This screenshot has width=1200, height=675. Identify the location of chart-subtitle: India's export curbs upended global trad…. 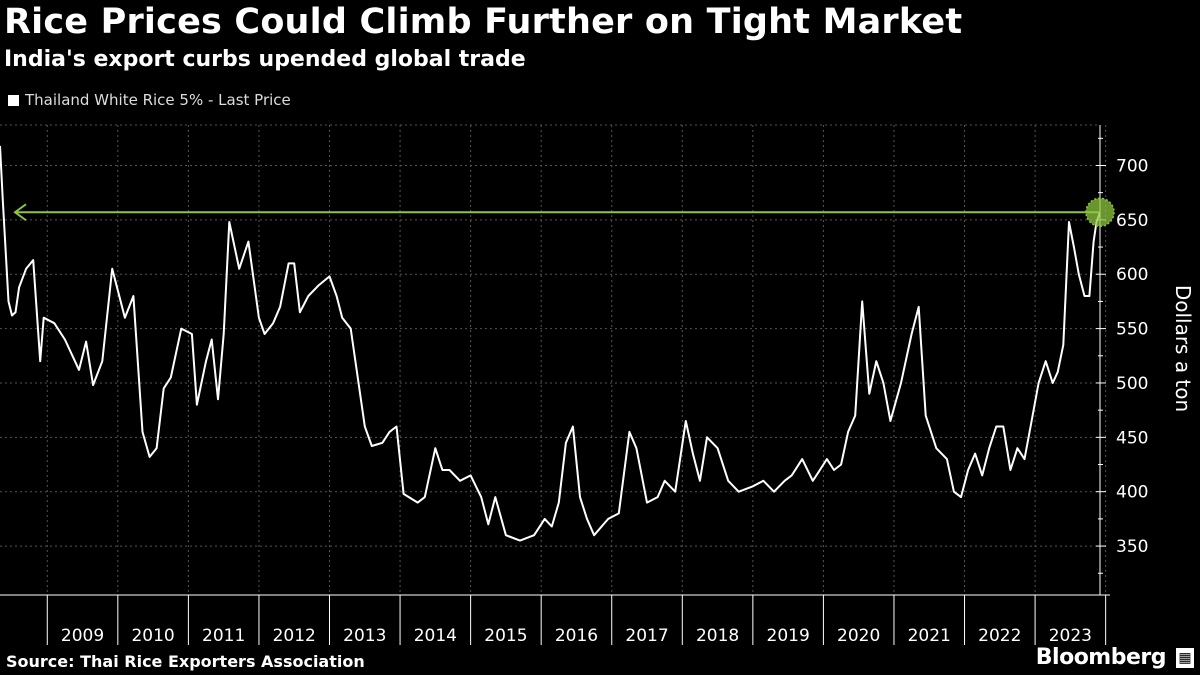
(265, 59).